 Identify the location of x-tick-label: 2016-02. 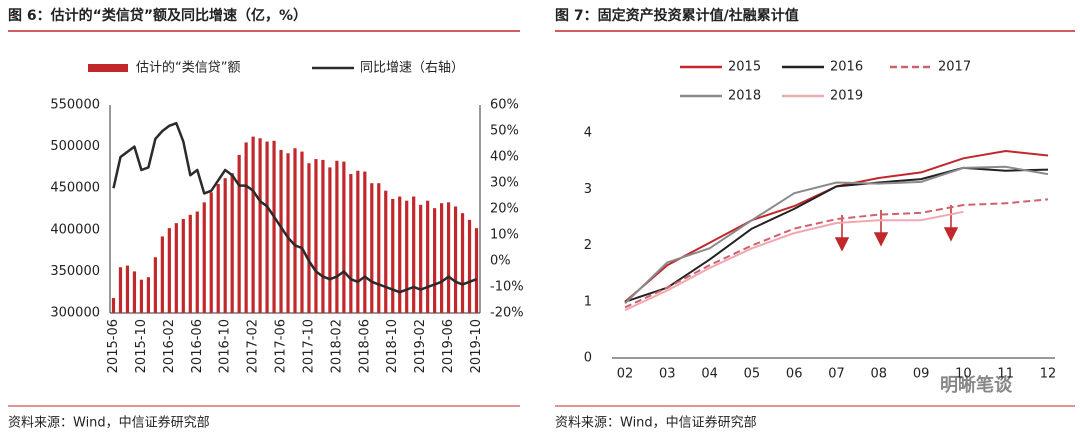
(169, 346).